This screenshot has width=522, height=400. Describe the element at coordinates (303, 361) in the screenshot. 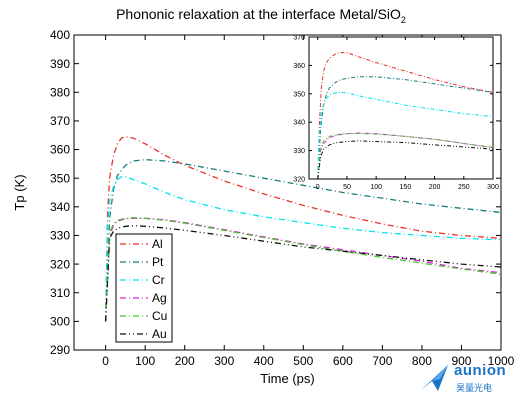

I see `x-tick-label: 500` at that location.